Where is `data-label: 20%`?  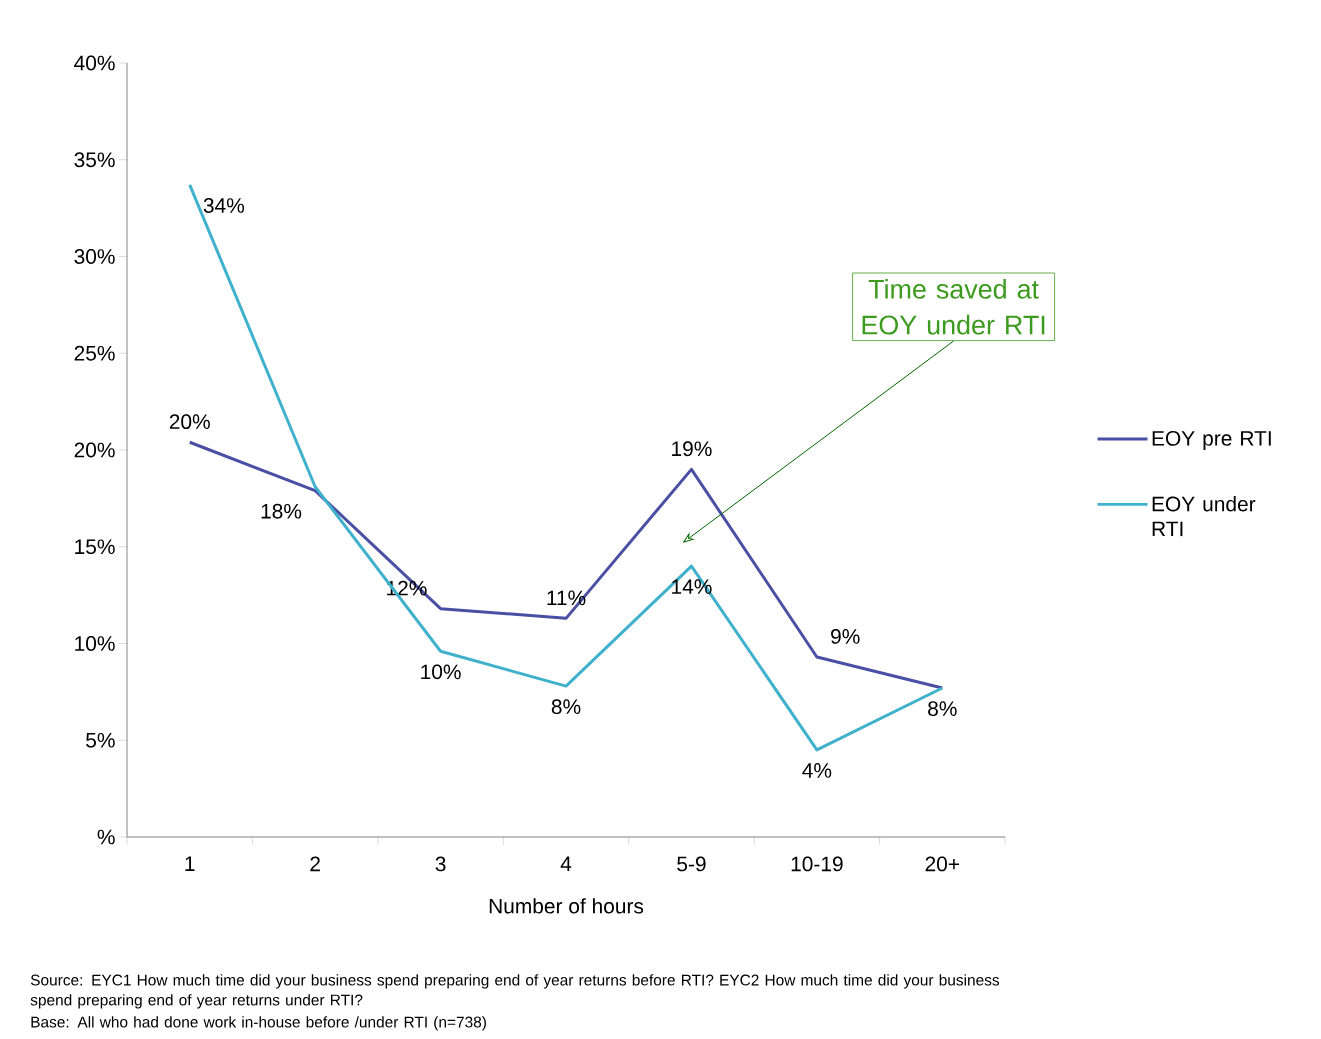
data-label: 20% is located at coordinates (189, 422).